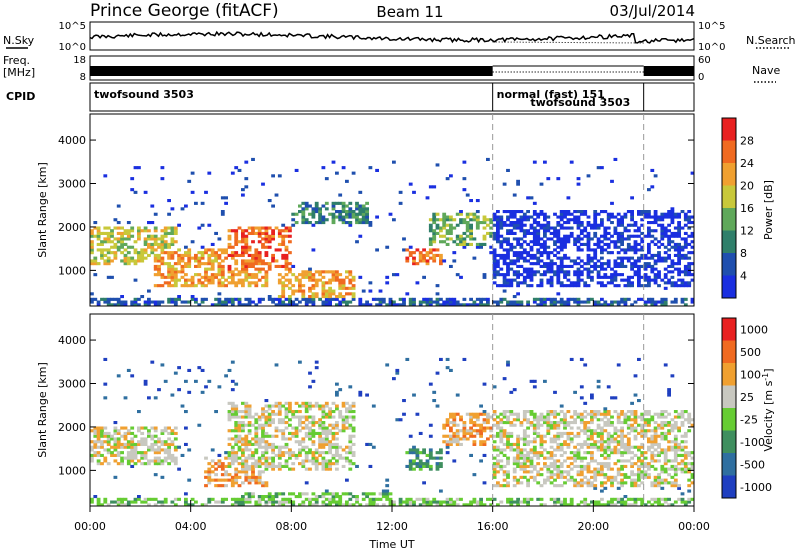 The height and width of the screenshot is (554, 800). What do you see at coordinates (392, 70) in the screenshot?
I see `freq-trace` at bounding box center [392, 70].